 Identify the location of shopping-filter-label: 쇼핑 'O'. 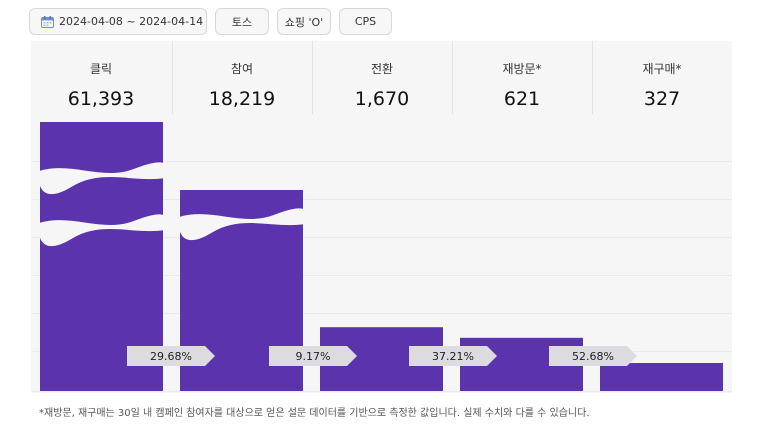
(304, 22).